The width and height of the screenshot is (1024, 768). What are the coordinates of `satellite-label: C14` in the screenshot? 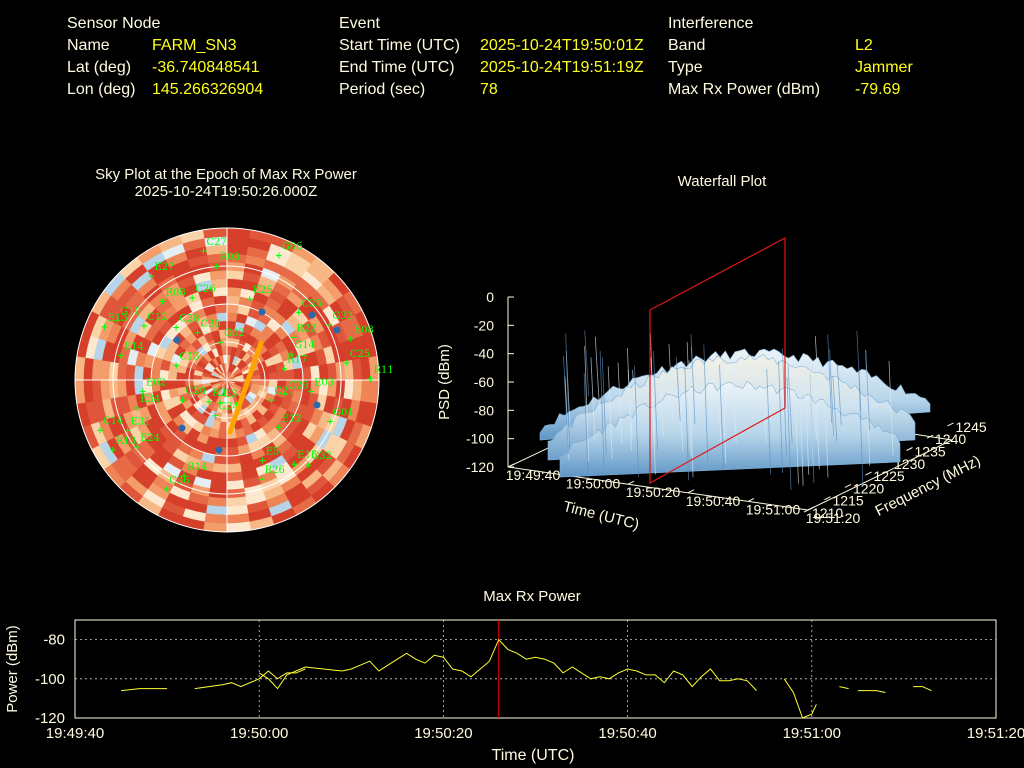 It's located at (113, 421).